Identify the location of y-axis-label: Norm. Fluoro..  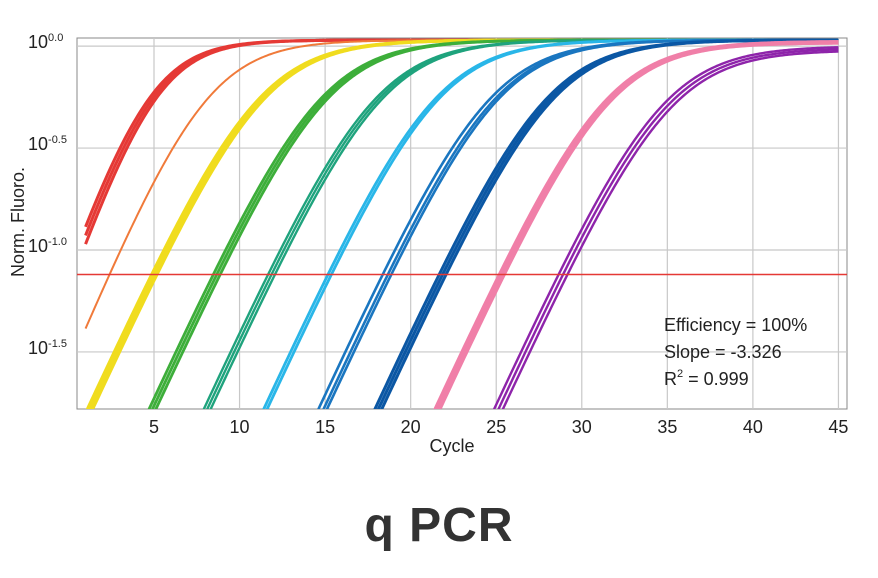
(18, 222).